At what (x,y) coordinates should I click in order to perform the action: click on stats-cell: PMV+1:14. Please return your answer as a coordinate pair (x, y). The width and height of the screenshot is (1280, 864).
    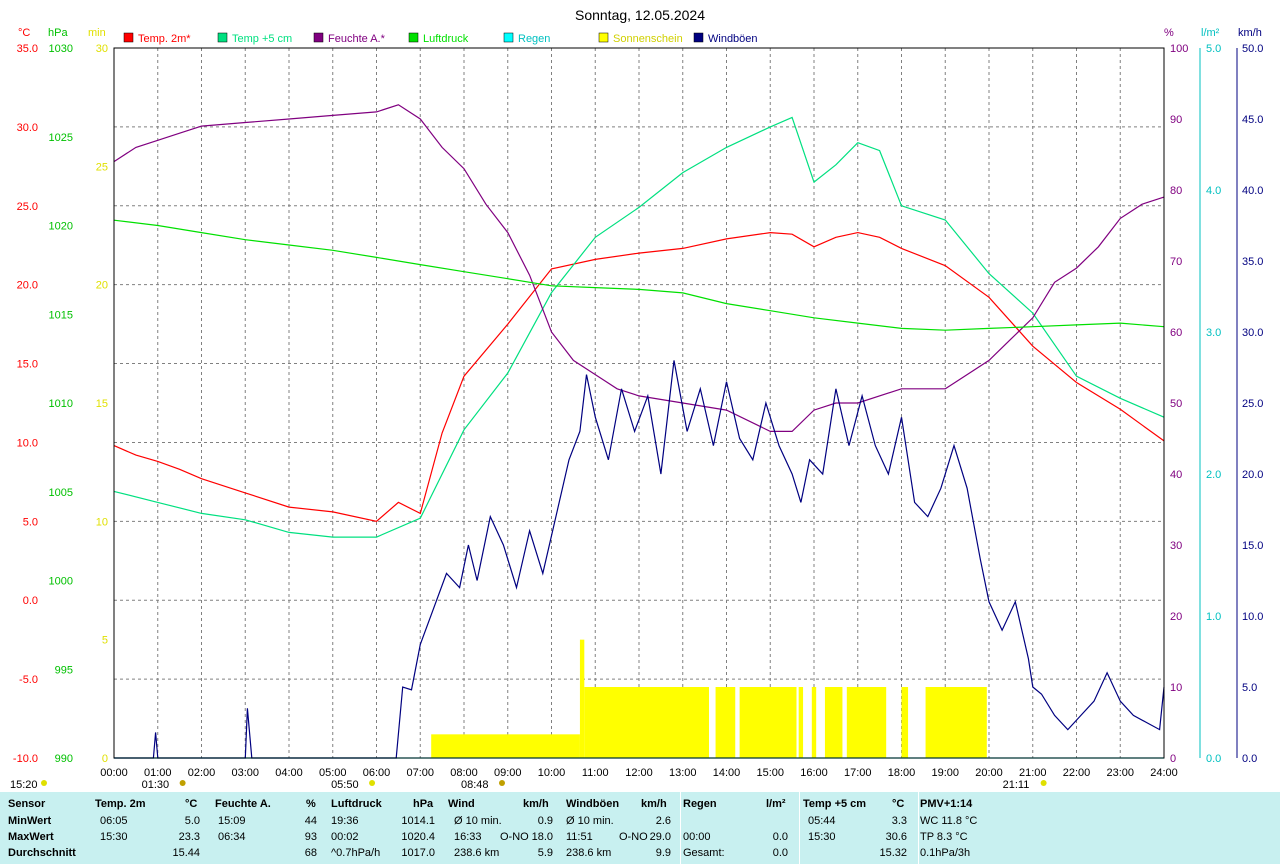
    Looking at the image, I should click on (946, 804).